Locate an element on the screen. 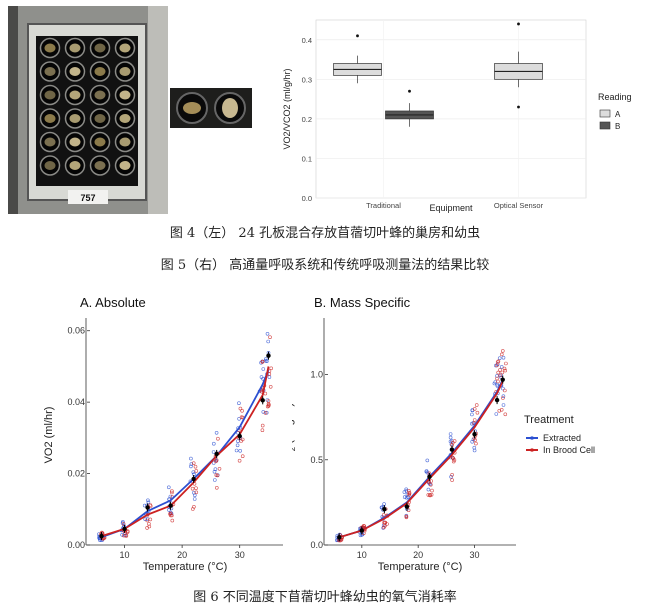 The image size is (650, 610). y-tick-label: 0.02 is located at coordinates (76, 474).